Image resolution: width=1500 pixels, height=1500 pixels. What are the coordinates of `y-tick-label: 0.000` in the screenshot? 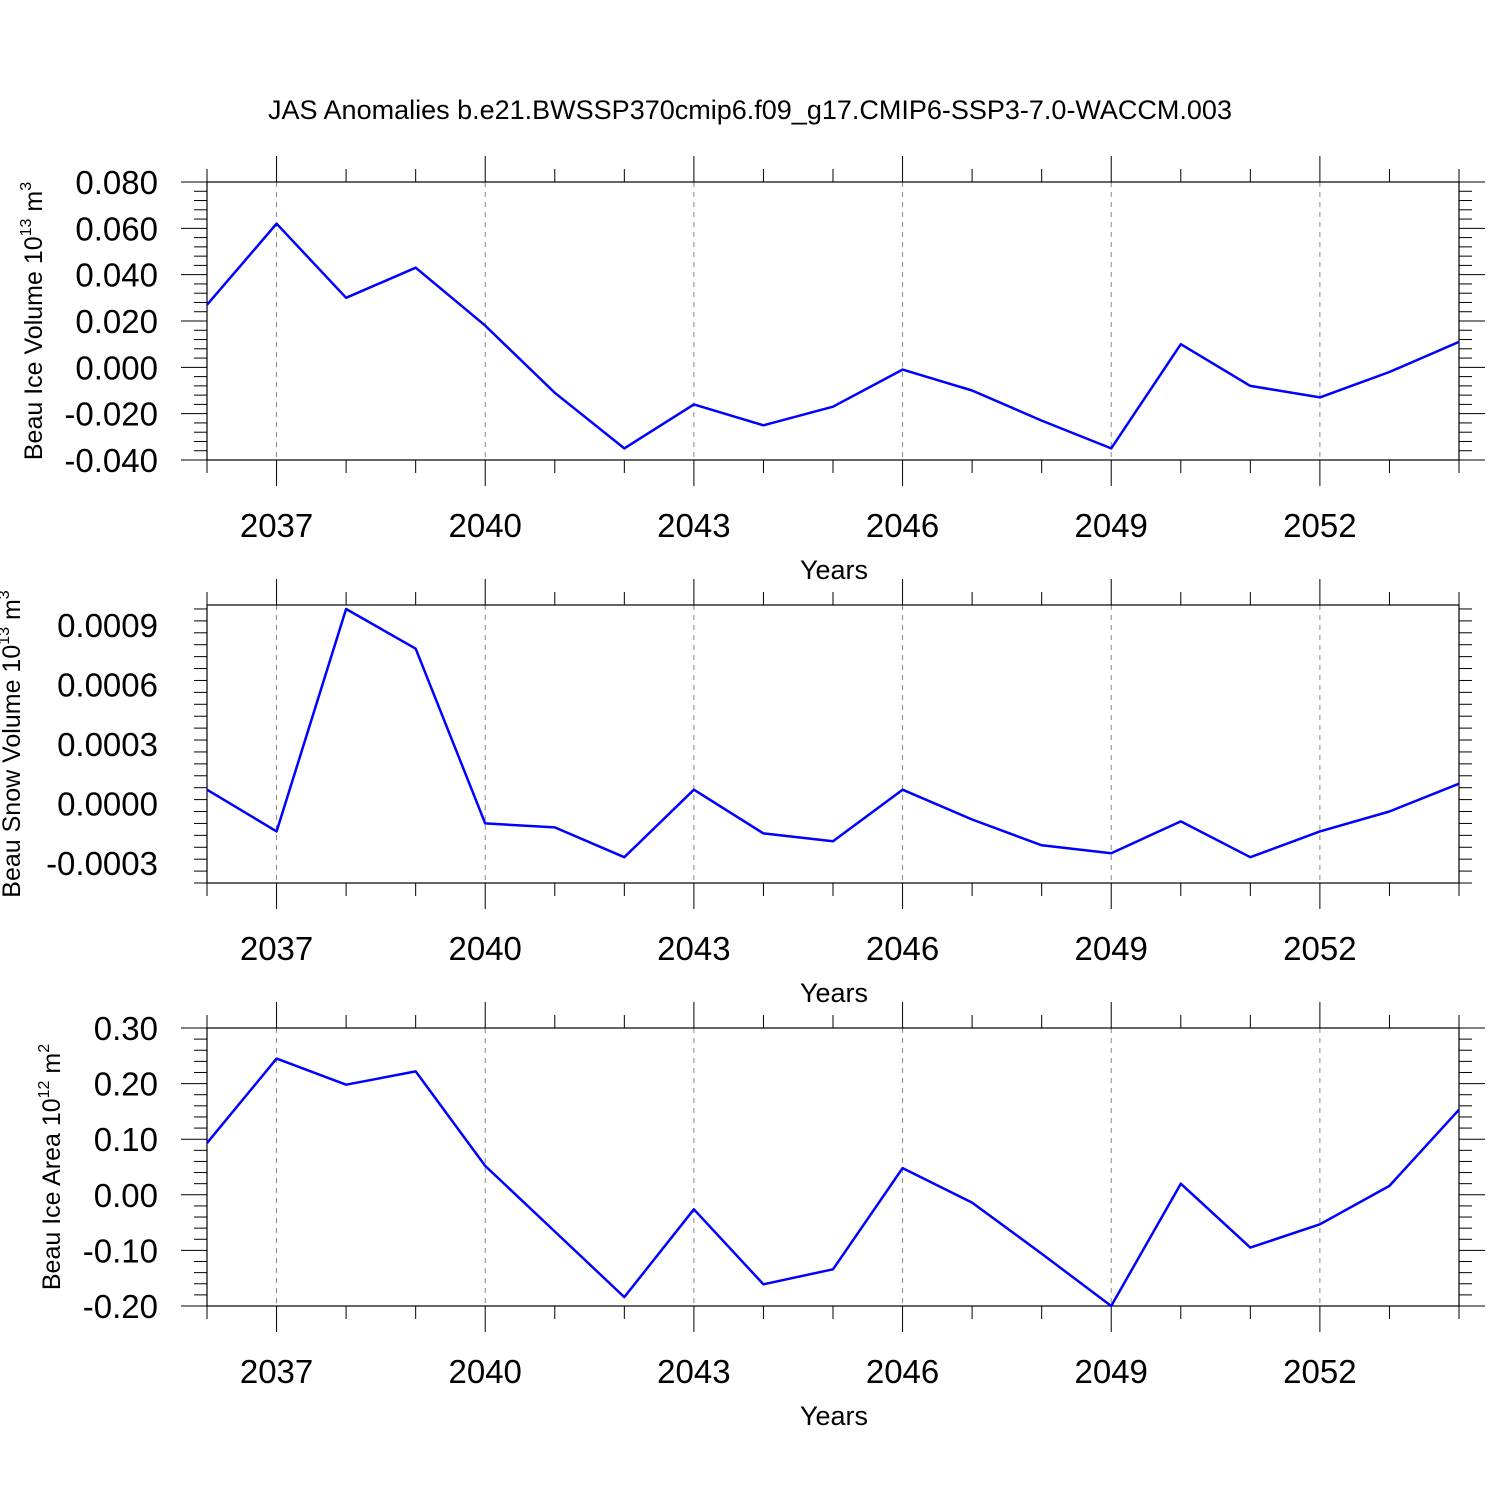 It's located at (116, 367).